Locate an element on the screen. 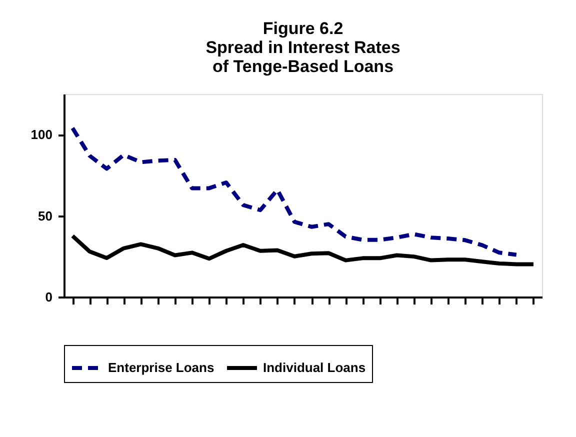 The width and height of the screenshot is (576, 437). text: Spread in Interest Rates is located at coordinates (303, 47).